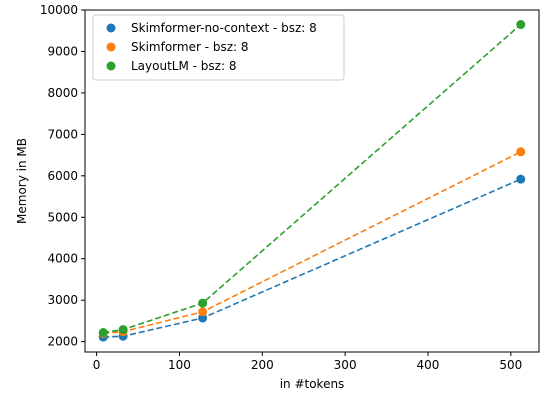  What do you see at coordinates (510, 365) in the screenshot?
I see `x-tick-label: 500` at bounding box center [510, 365].